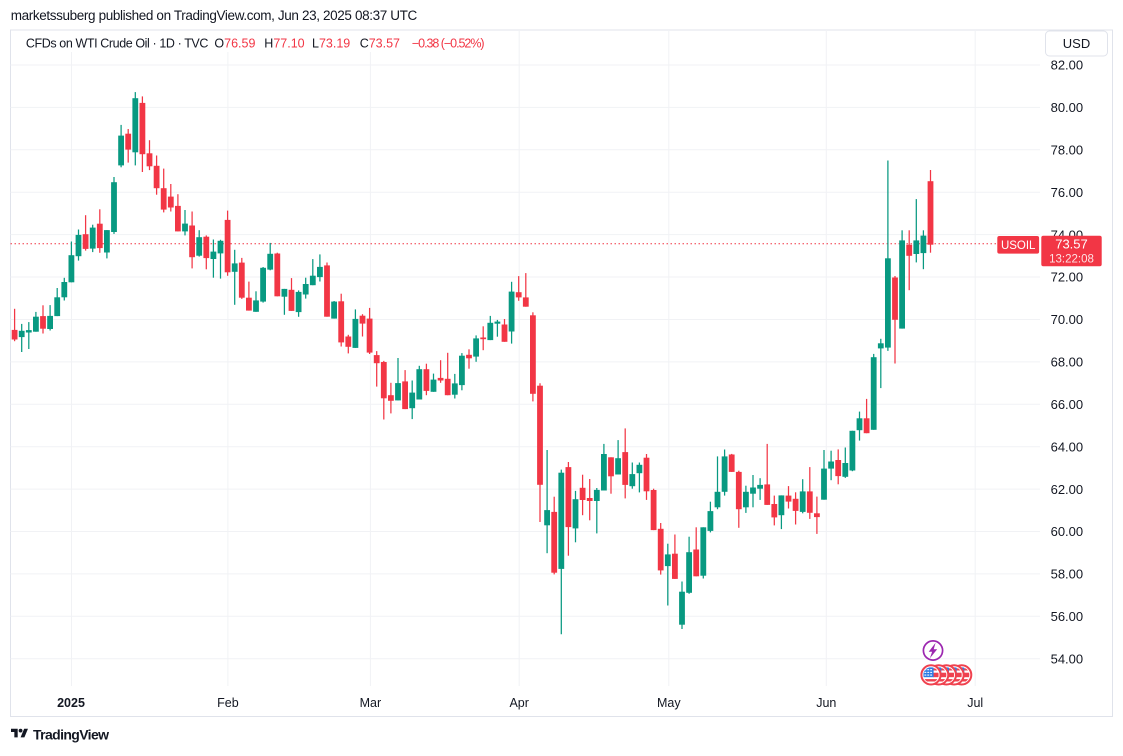  Describe the element at coordinates (1067, 277) in the screenshot. I see `svg-text: 72.00` at that location.